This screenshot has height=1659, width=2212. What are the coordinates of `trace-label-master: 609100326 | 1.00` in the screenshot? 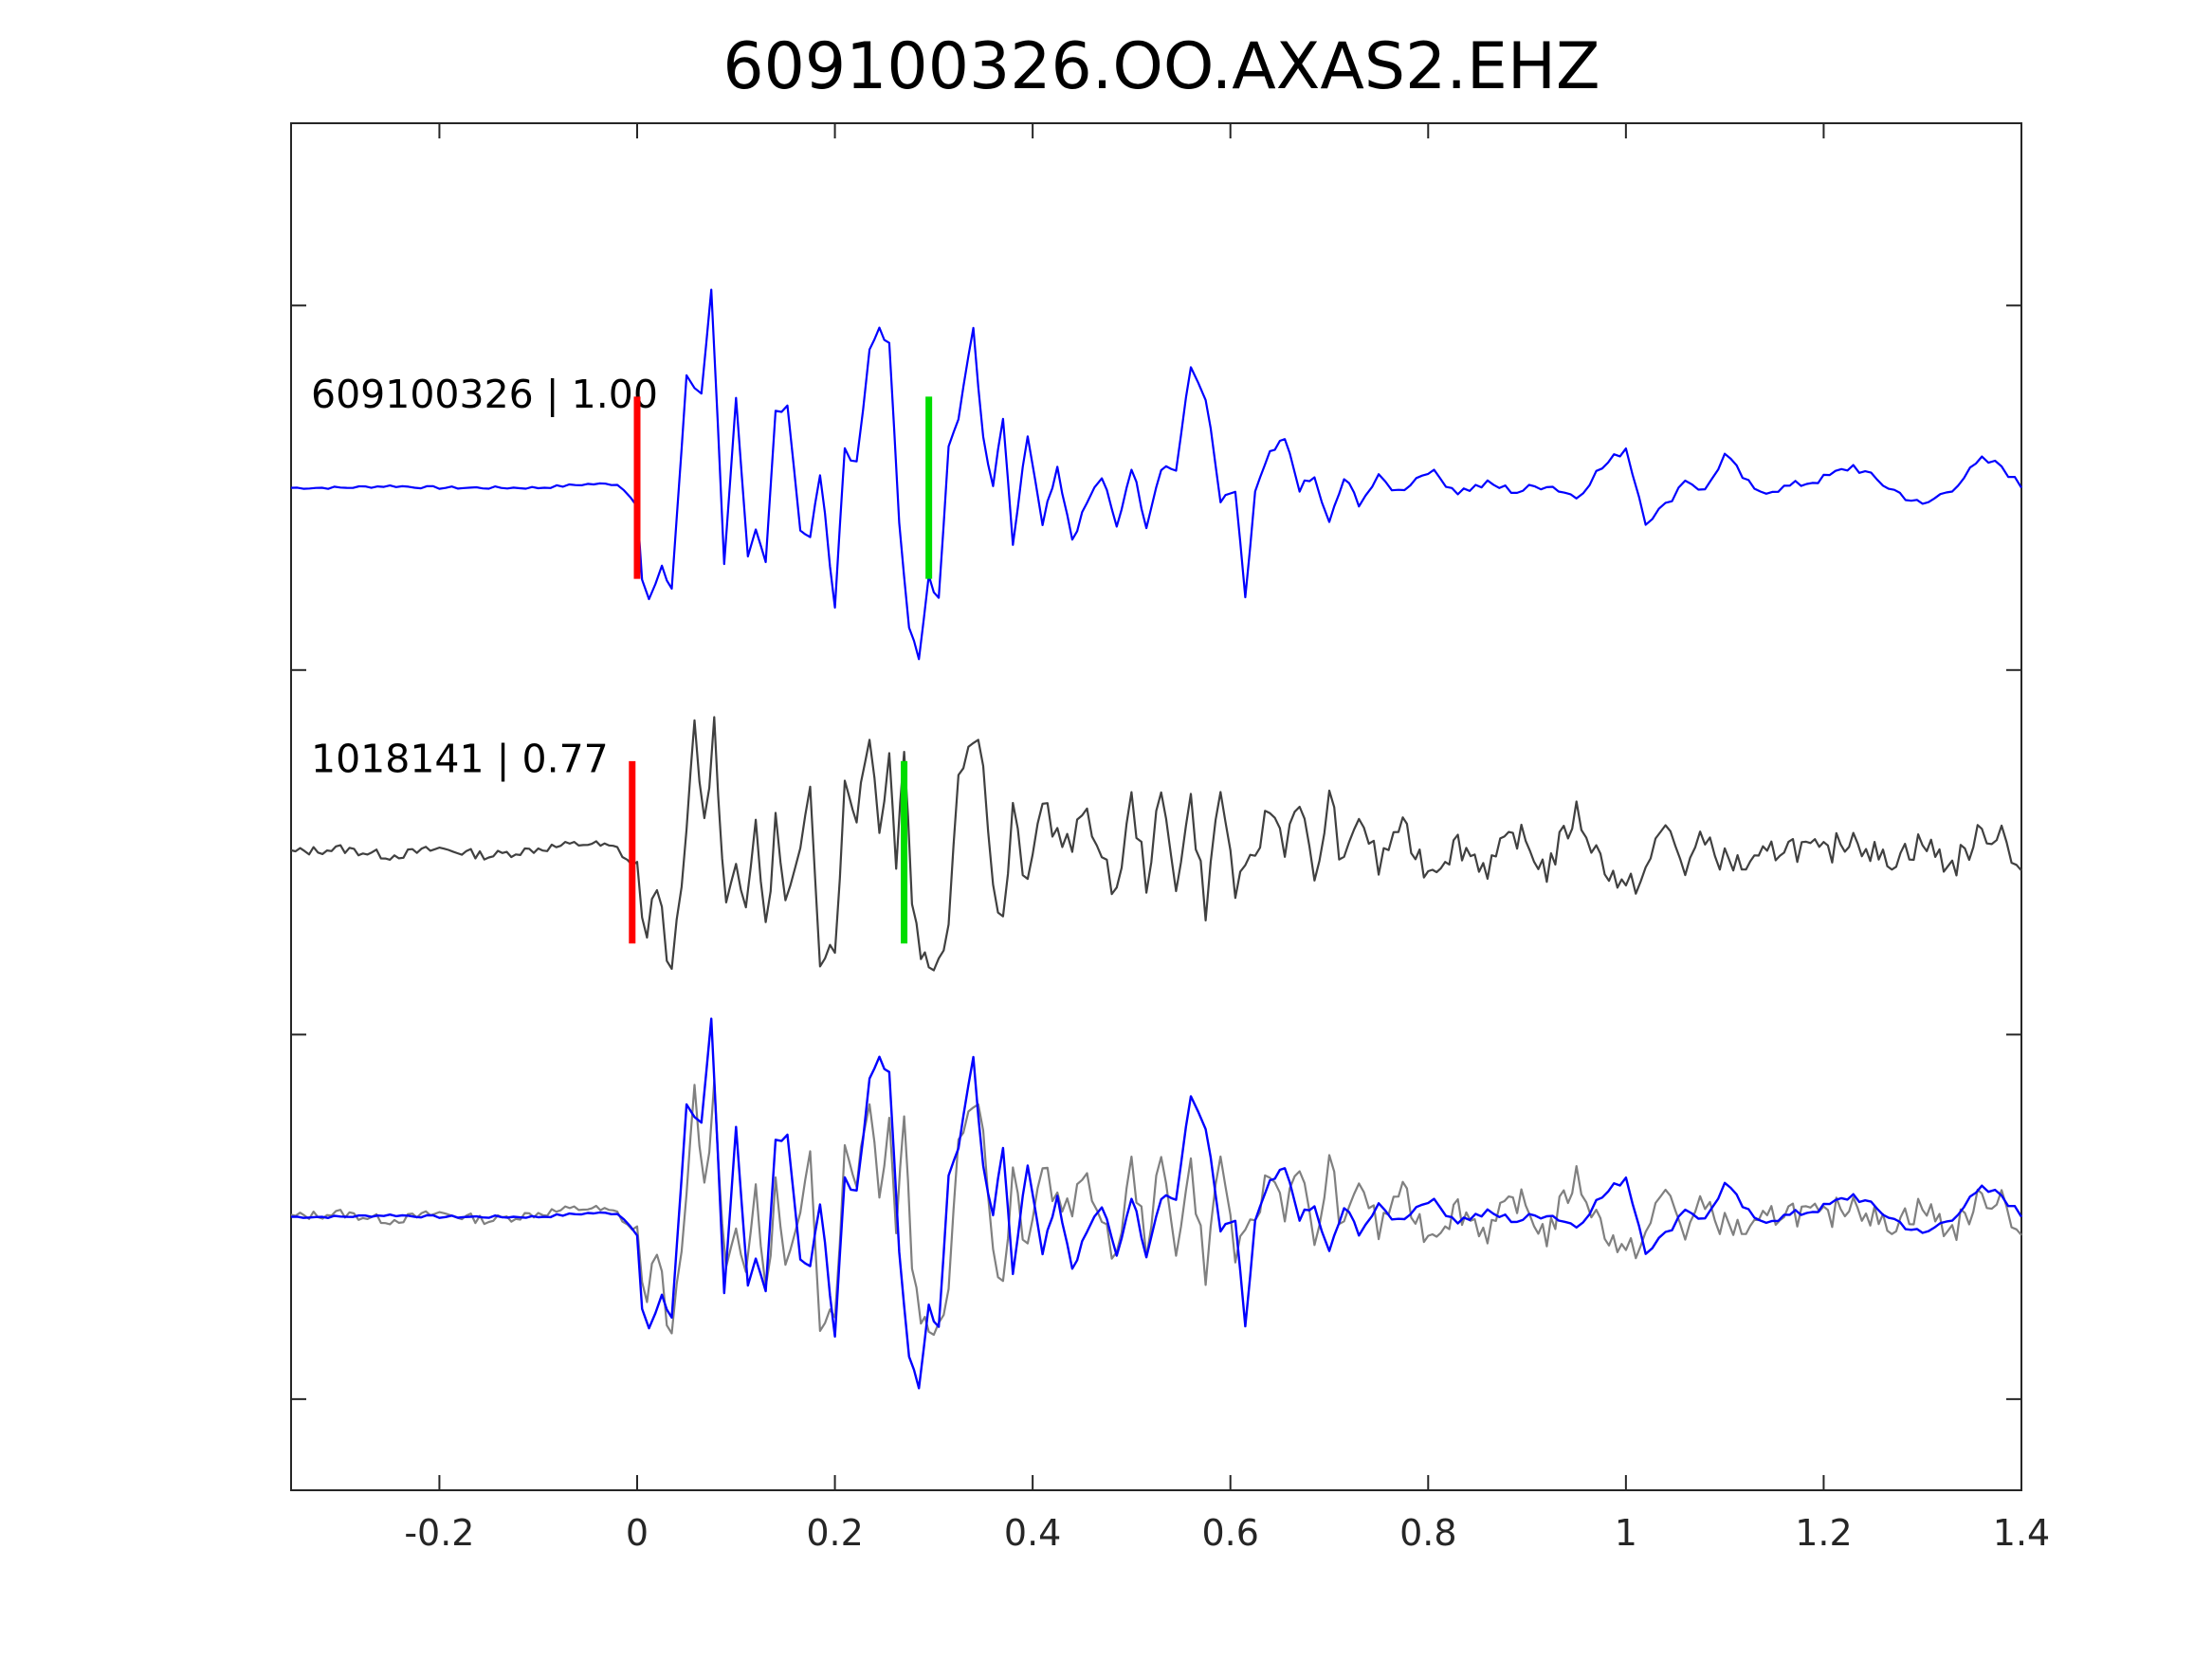 It's located at (484, 394).